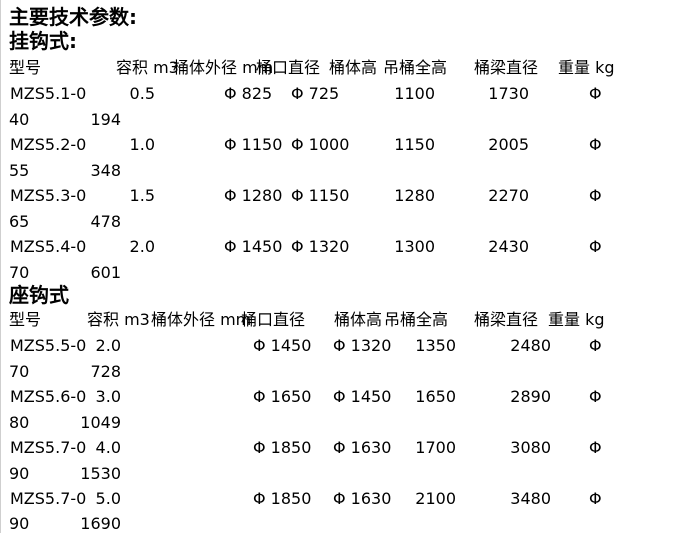 This screenshot has height=533, width=700. What do you see at coordinates (530, 498) in the screenshot?
I see `cell-total-height: 3480` at bounding box center [530, 498].